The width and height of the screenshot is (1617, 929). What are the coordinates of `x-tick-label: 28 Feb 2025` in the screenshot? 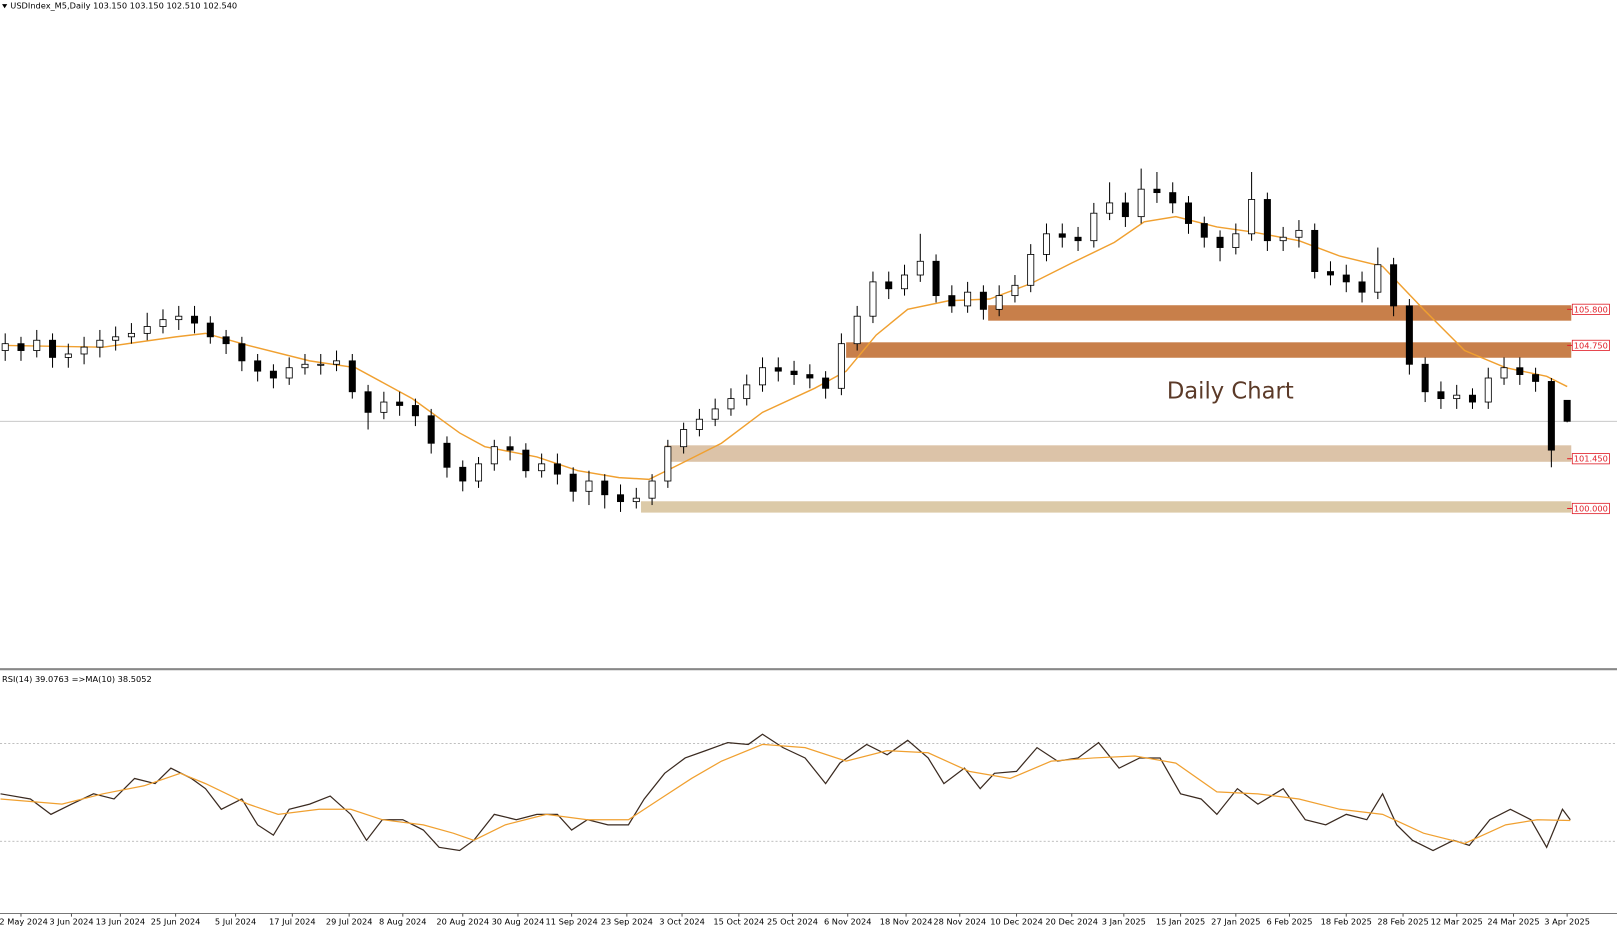 It's located at (1402, 921).